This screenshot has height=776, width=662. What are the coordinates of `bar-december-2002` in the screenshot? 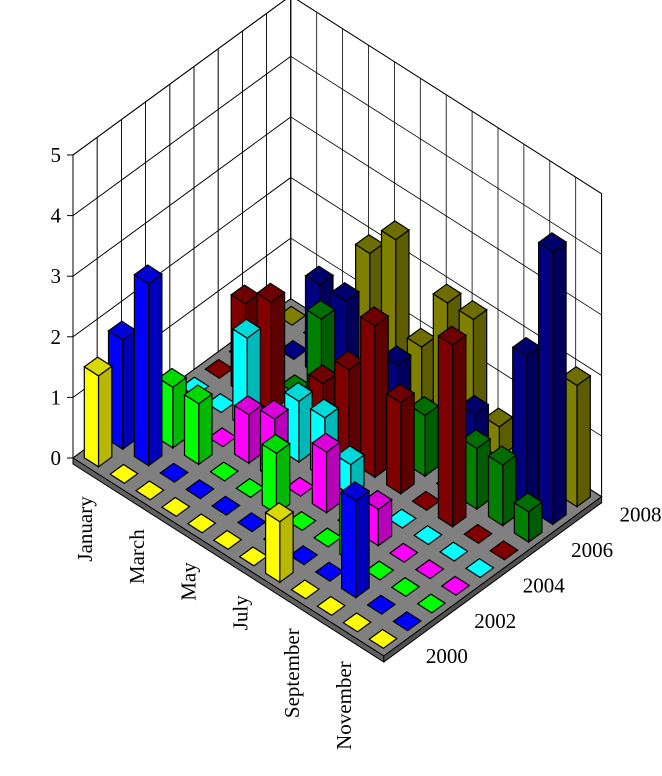 It's located at (431, 603).